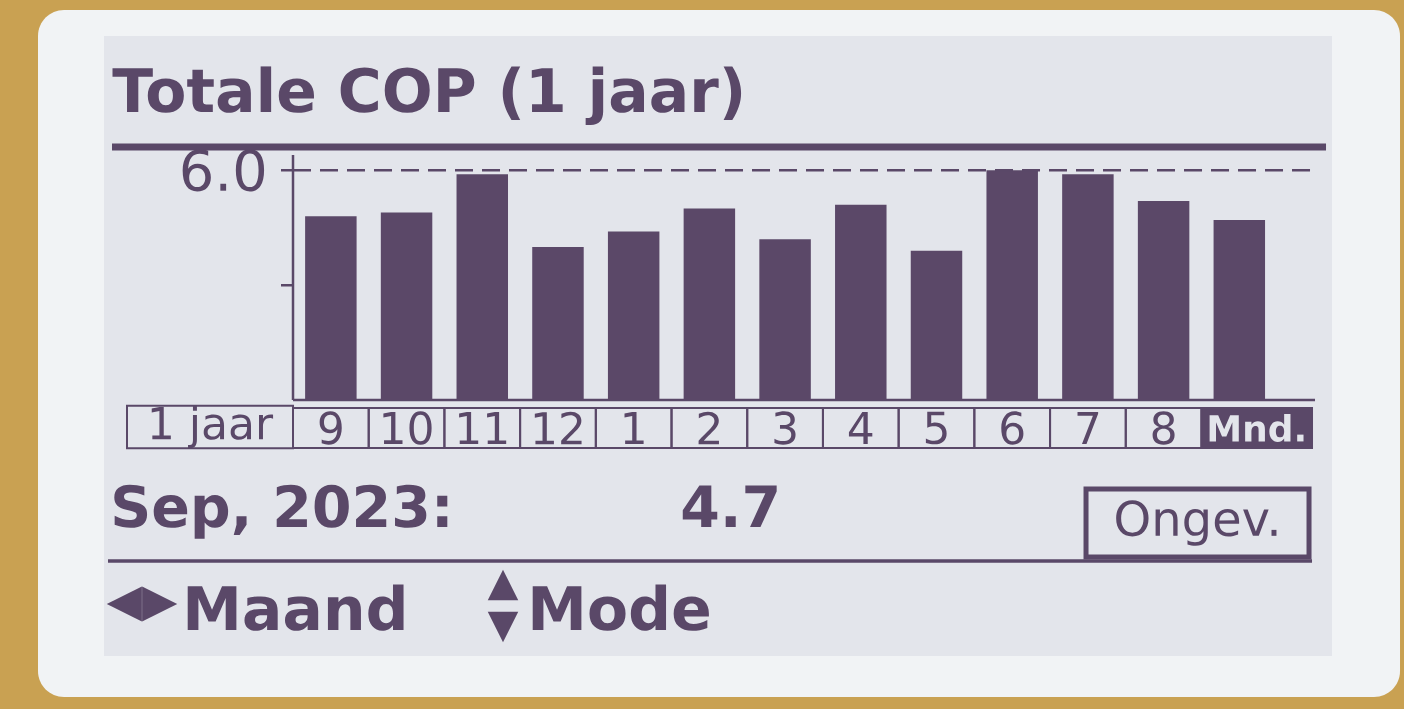 This screenshot has height=709, width=1404. I want to click on x-tick-label: 9, so click(330, 428).